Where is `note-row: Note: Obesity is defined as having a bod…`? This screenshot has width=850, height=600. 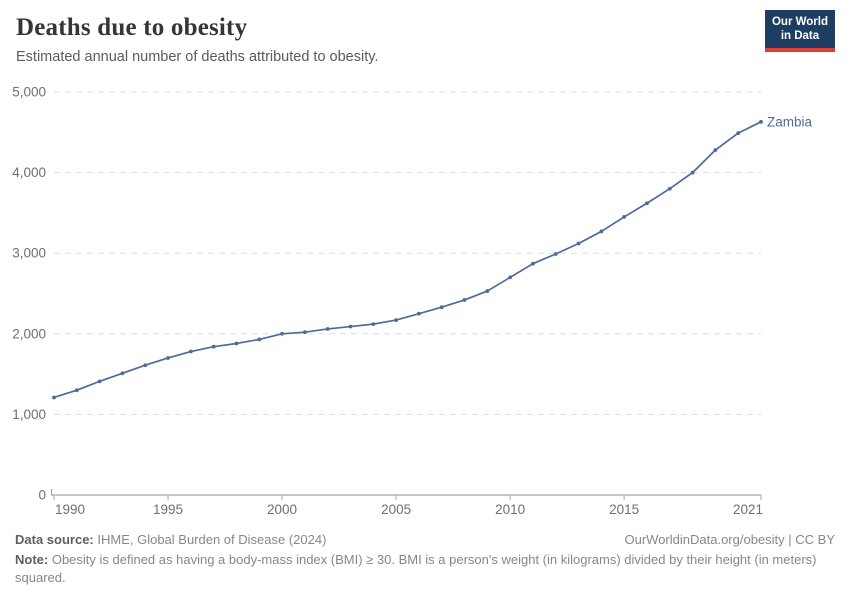 note-row: Note: Obesity is defined as having a bod… is located at coordinates (425, 568).